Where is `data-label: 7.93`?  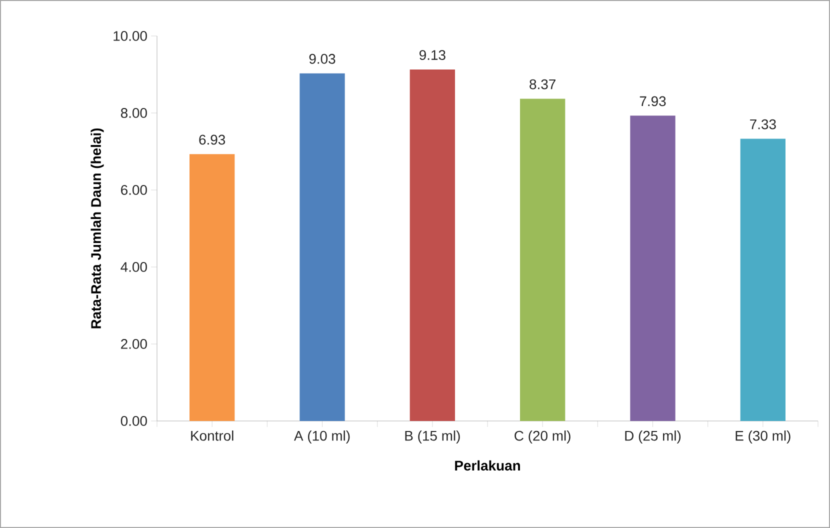 data-label: 7.93 is located at coordinates (653, 101).